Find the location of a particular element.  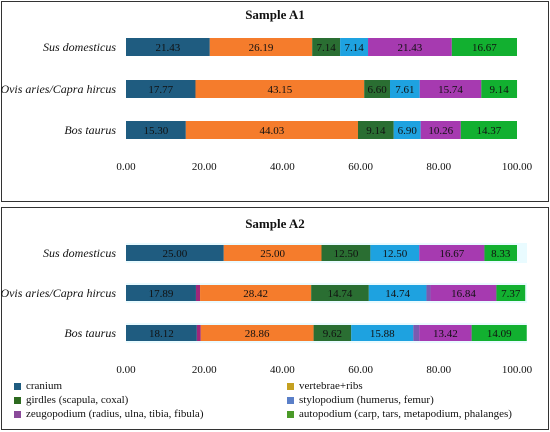

data-label-autopodium-carp-tars-metapodium-phalanges-ovis-aries-capra-hircus: 7.37 is located at coordinates (511, 294).